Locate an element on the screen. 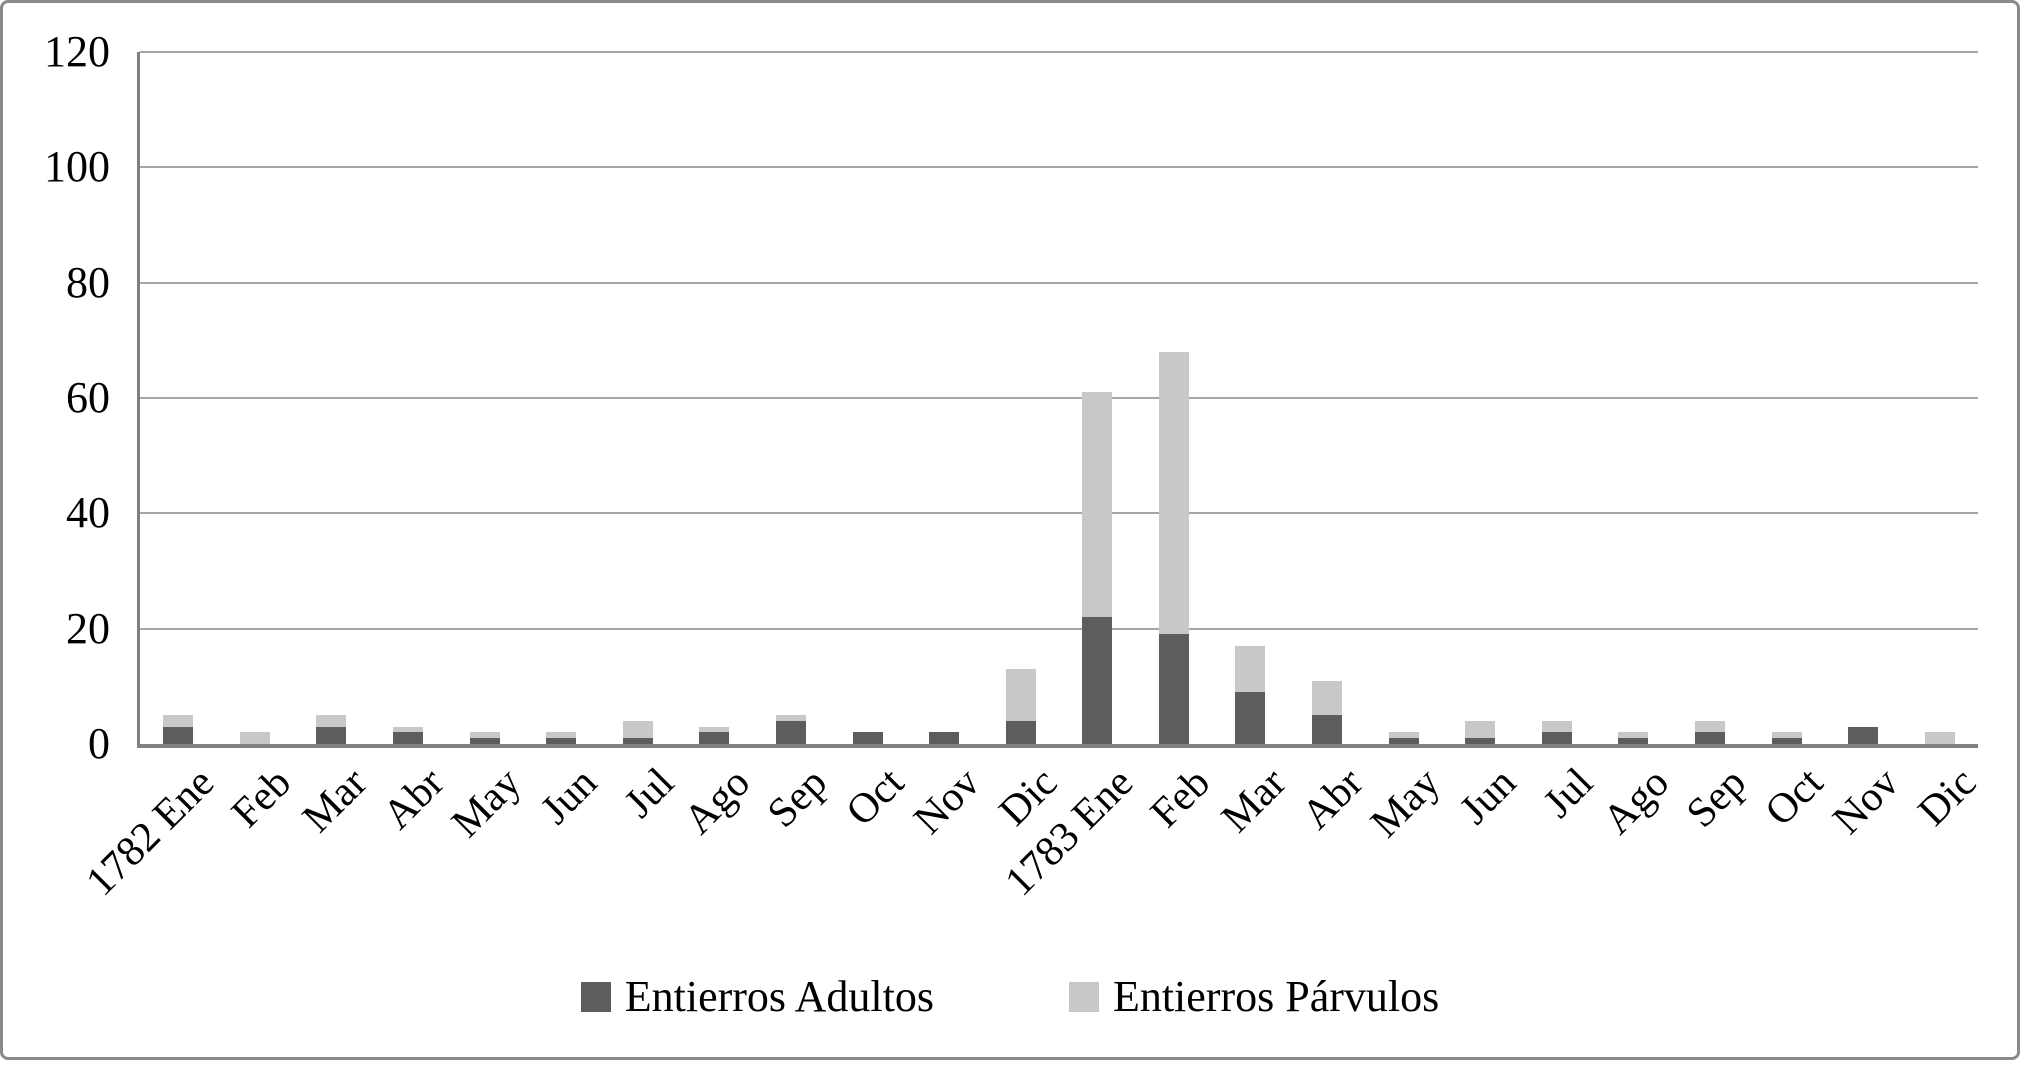 This screenshot has width=2026, height=1067. y-tick-label-40: 40 is located at coordinates (88, 513).